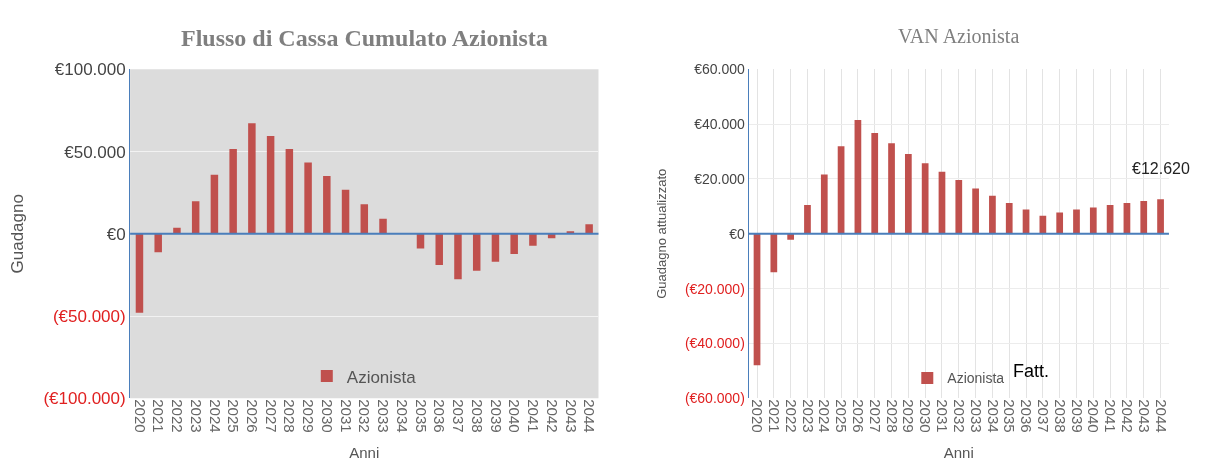  Describe the element at coordinates (720, 69) in the screenshot. I see `y-tick-label: €60.000` at that location.